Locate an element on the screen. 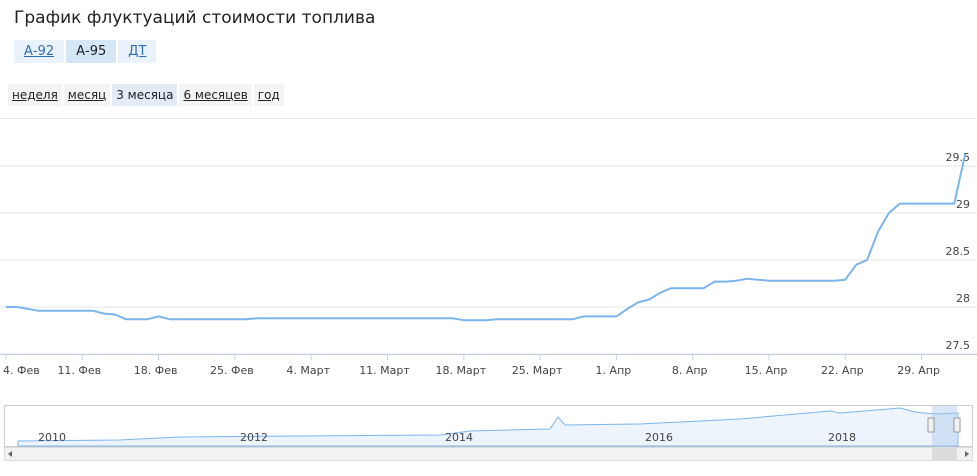 Image resolution: width=977 pixels, height=476 pixels. x-tick-label: 11. Март is located at coordinates (384, 370).